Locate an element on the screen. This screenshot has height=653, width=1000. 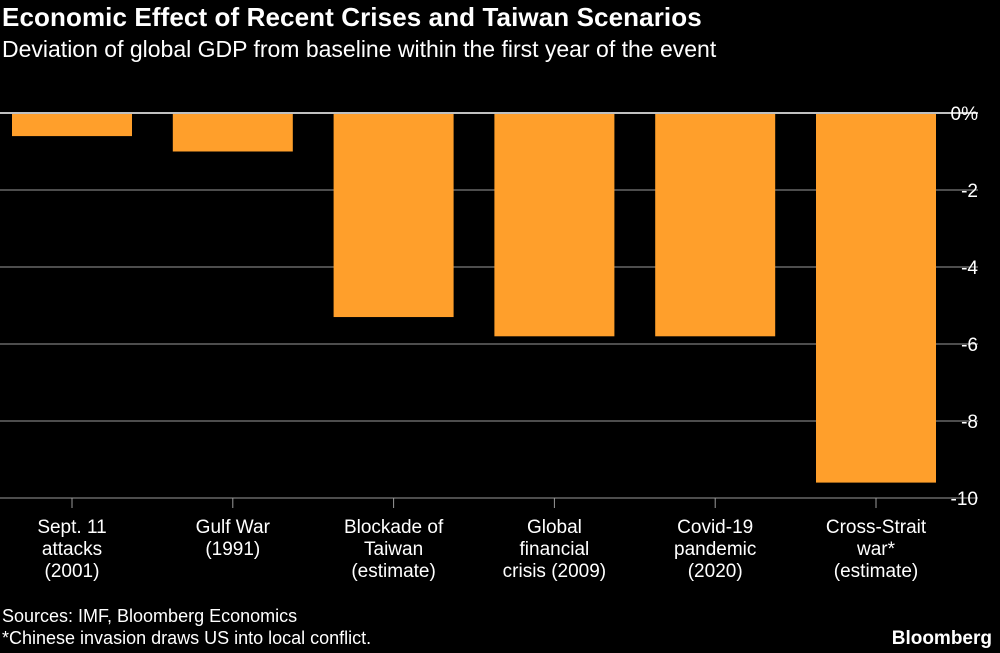
x-tick-label: Cross-Strait war* (estimate) is located at coordinates (876, 549).